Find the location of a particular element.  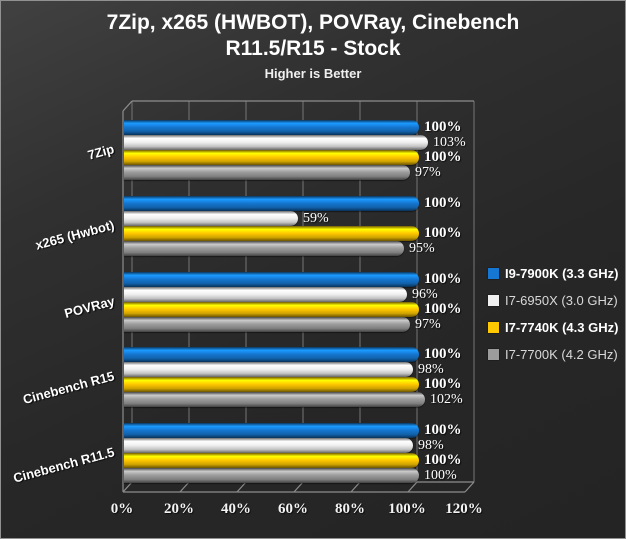

legend-row: I9-7900K (3.3 GHz) is located at coordinates (553, 273).